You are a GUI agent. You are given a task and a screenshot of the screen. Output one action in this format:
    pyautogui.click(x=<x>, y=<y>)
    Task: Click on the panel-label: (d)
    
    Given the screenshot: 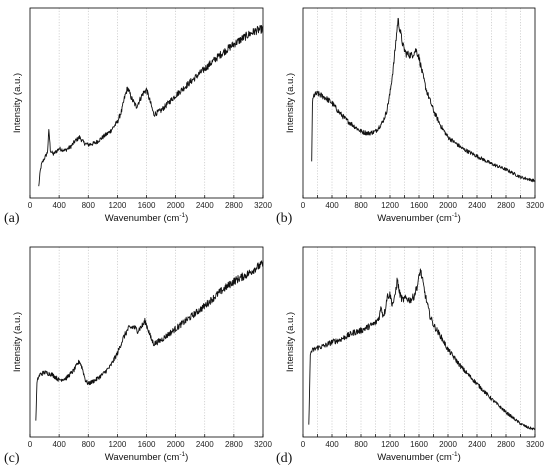 What is the action you would take?
    pyautogui.click(x=284, y=458)
    